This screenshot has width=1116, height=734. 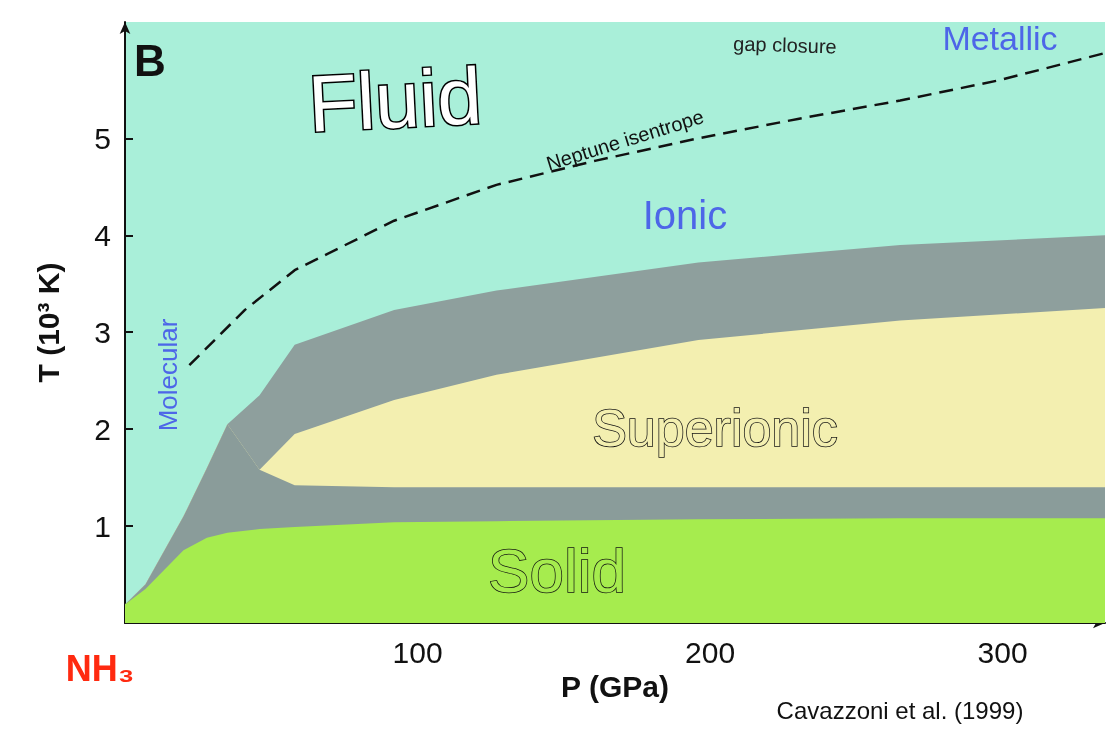 I want to click on y-tick-label: 3, so click(x=102, y=332).